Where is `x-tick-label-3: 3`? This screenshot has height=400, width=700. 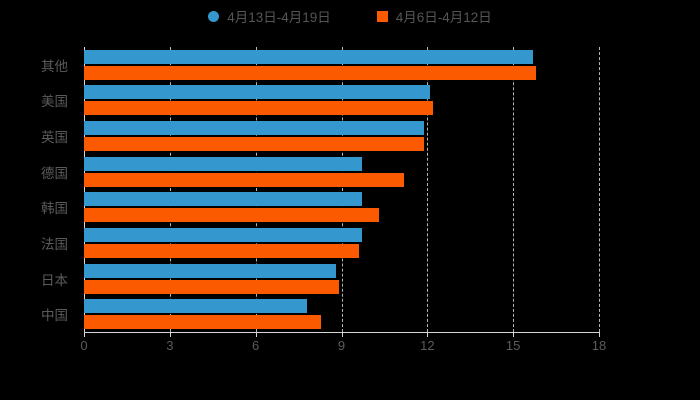
x-tick-label-3: 3 is located at coordinates (170, 345).